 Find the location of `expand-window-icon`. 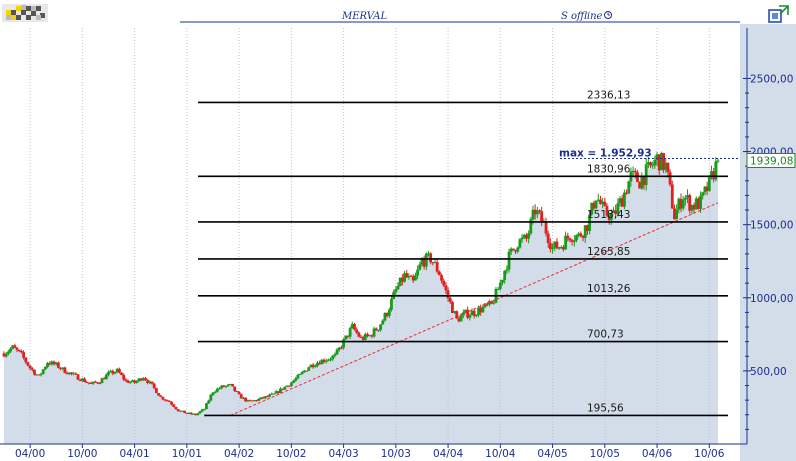

expand-window-icon is located at coordinates (779, 14).